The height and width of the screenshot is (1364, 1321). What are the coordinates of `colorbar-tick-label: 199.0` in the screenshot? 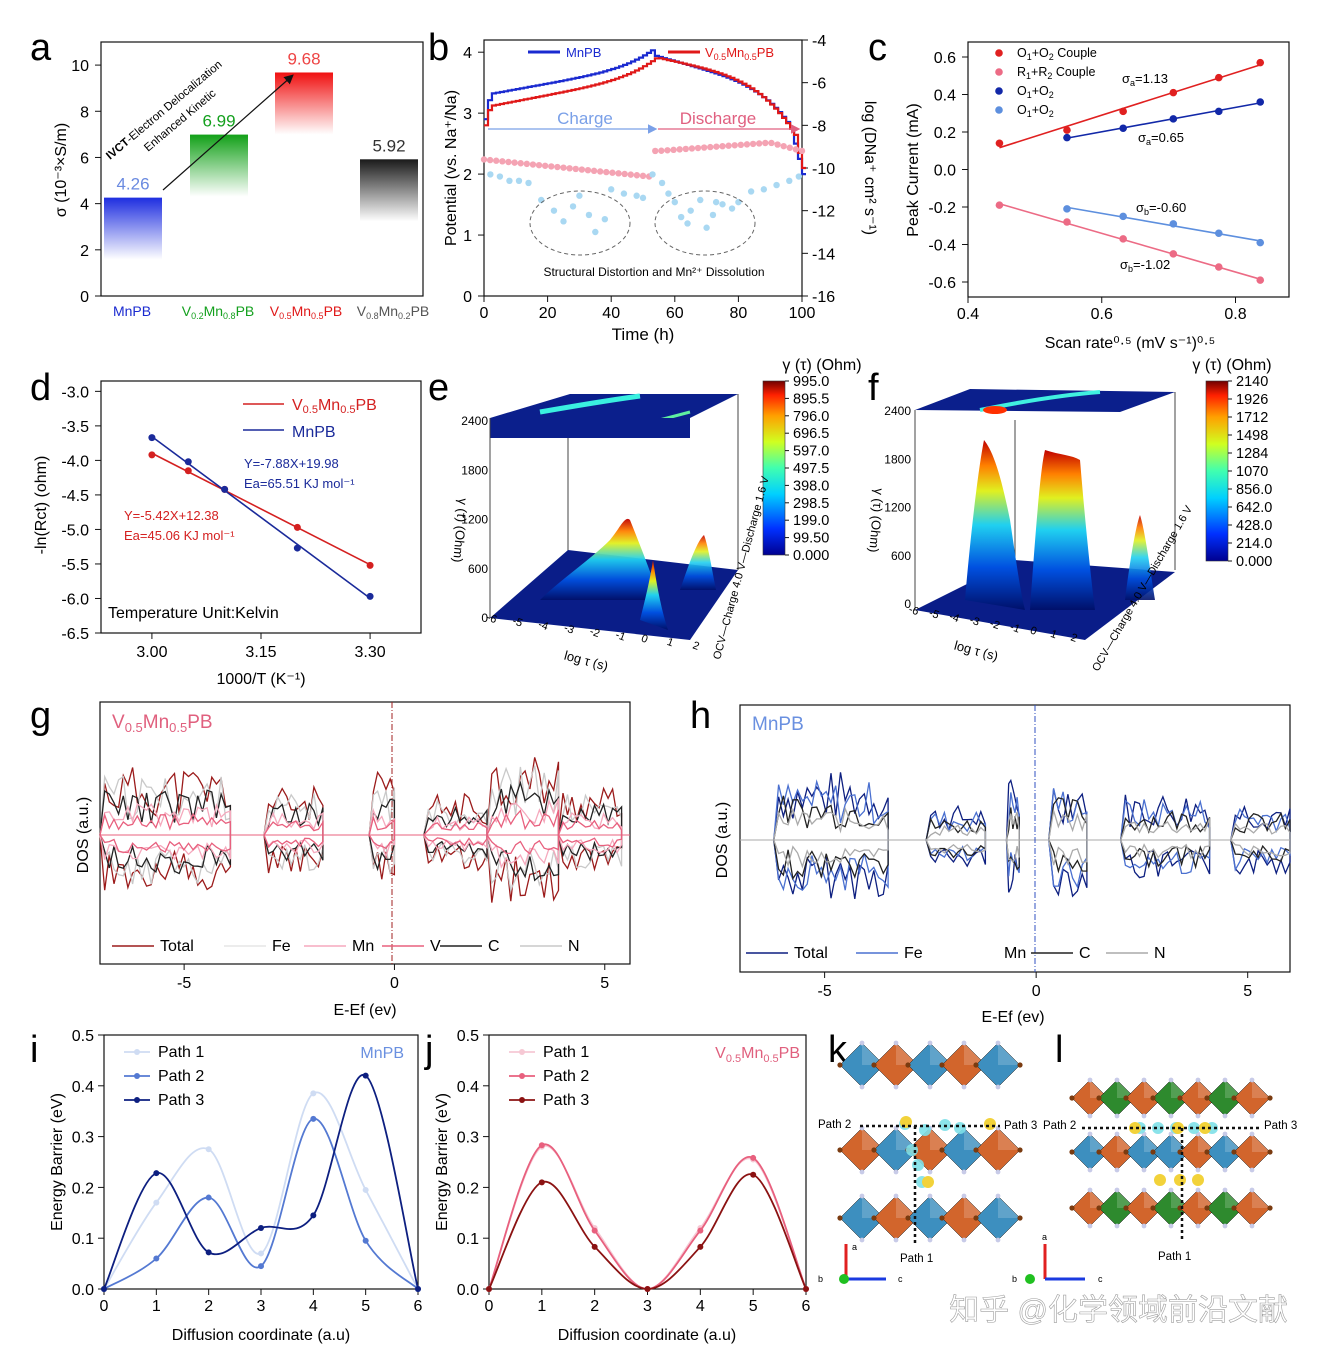 It's located at (811, 521).